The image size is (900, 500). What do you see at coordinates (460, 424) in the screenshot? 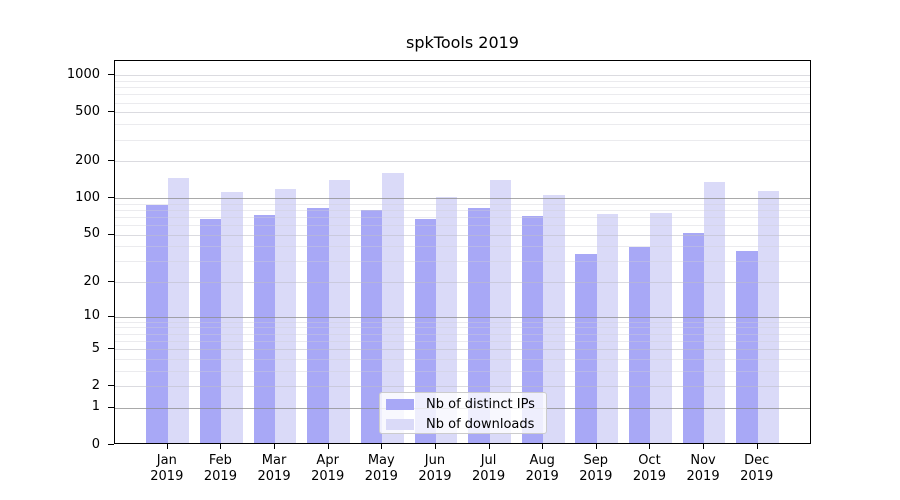
I see `legend-row-downloads: Nb of downloads` at bounding box center [460, 424].